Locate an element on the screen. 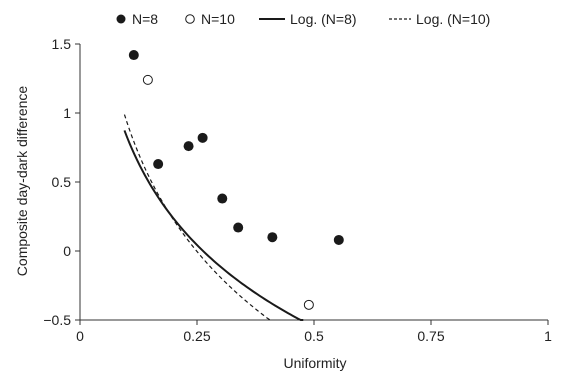 The height and width of the screenshot is (379, 563). legend-label-log-n10: Log. (N=10) is located at coordinates (453, 19).